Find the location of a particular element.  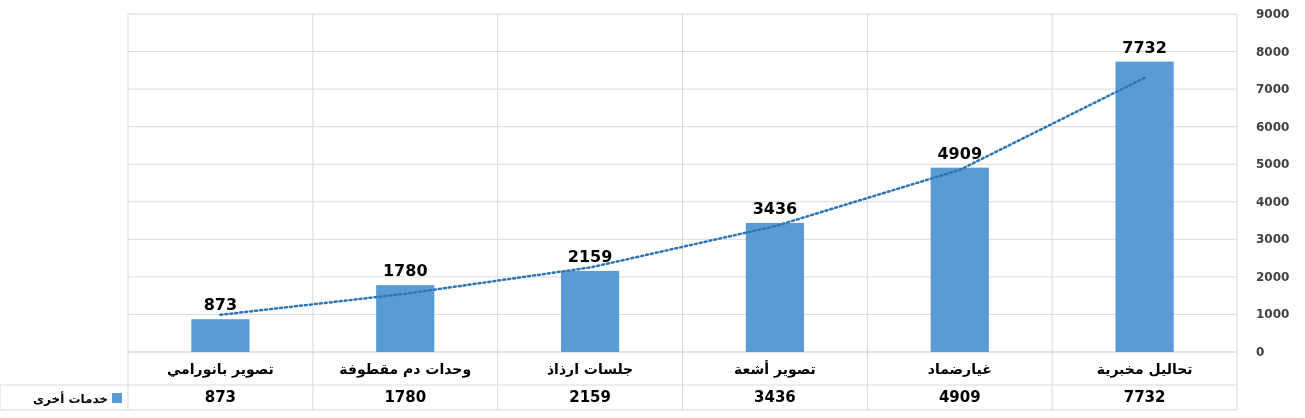

text: 7732 is located at coordinates (1144, 397).